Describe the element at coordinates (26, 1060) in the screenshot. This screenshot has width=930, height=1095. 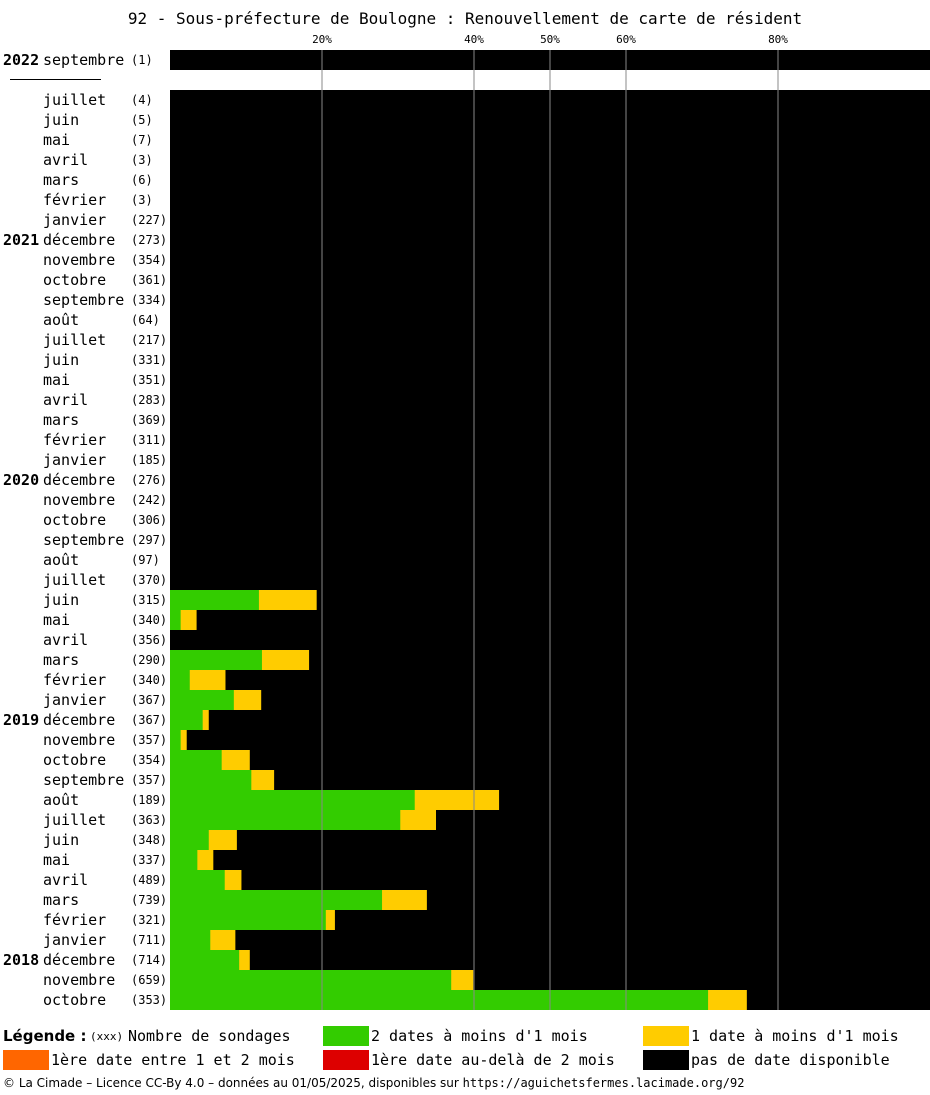
I see `legend-swatch-orange` at that location.